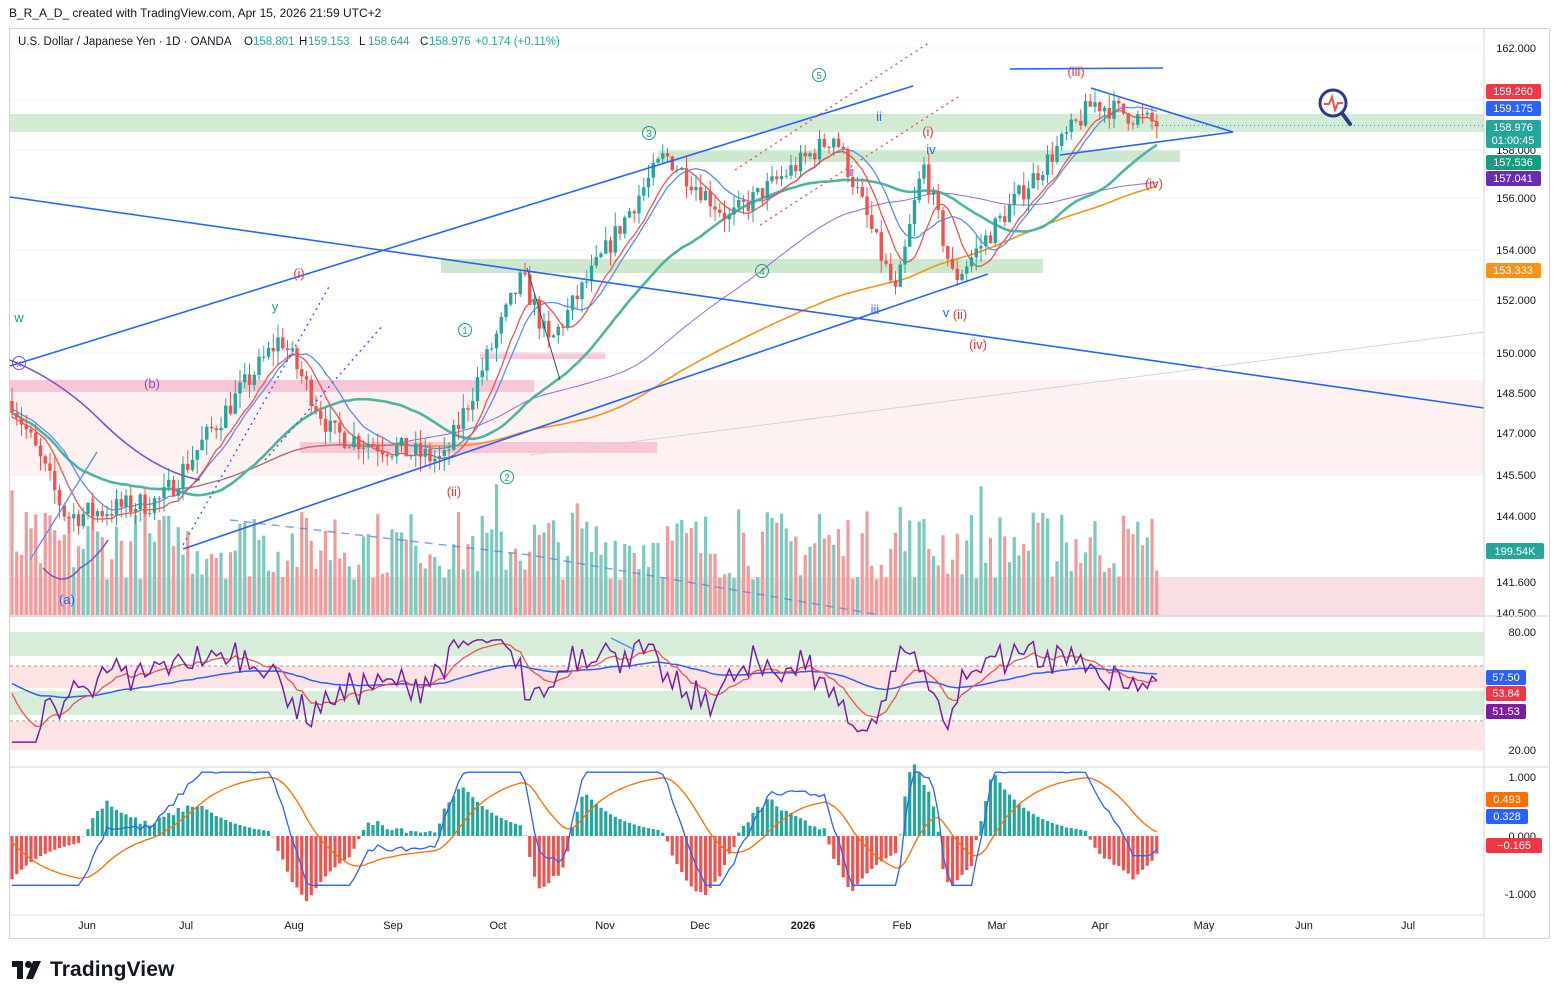 The width and height of the screenshot is (1560, 999). I want to click on wave-label: (i), so click(299, 273).